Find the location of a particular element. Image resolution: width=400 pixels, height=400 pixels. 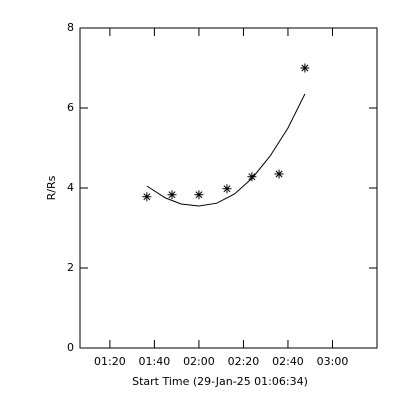

x-tick-label: 02:20 is located at coordinates (244, 361).